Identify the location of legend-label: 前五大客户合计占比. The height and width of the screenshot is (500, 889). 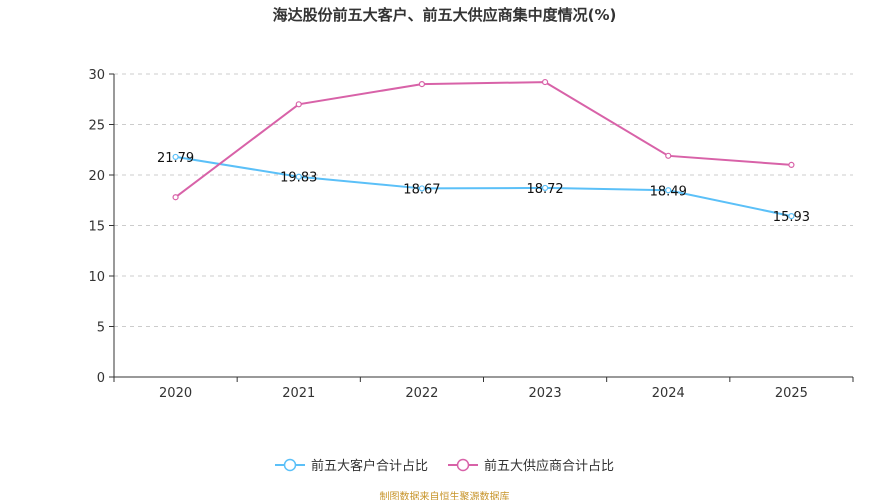
(369, 466).